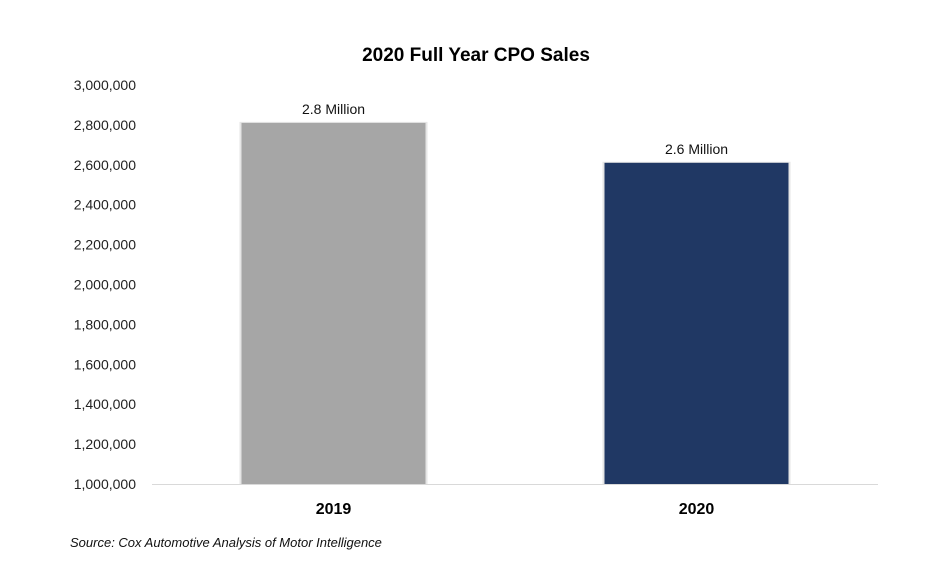 This screenshot has width=937, height=585. I want to click on data-label: 2.6 Million, so click(696, 149).